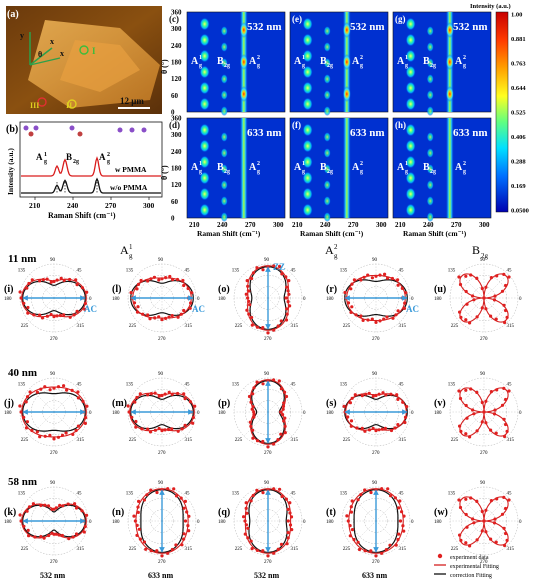  I want to click on map-ytick: 0, so click(173, 219).